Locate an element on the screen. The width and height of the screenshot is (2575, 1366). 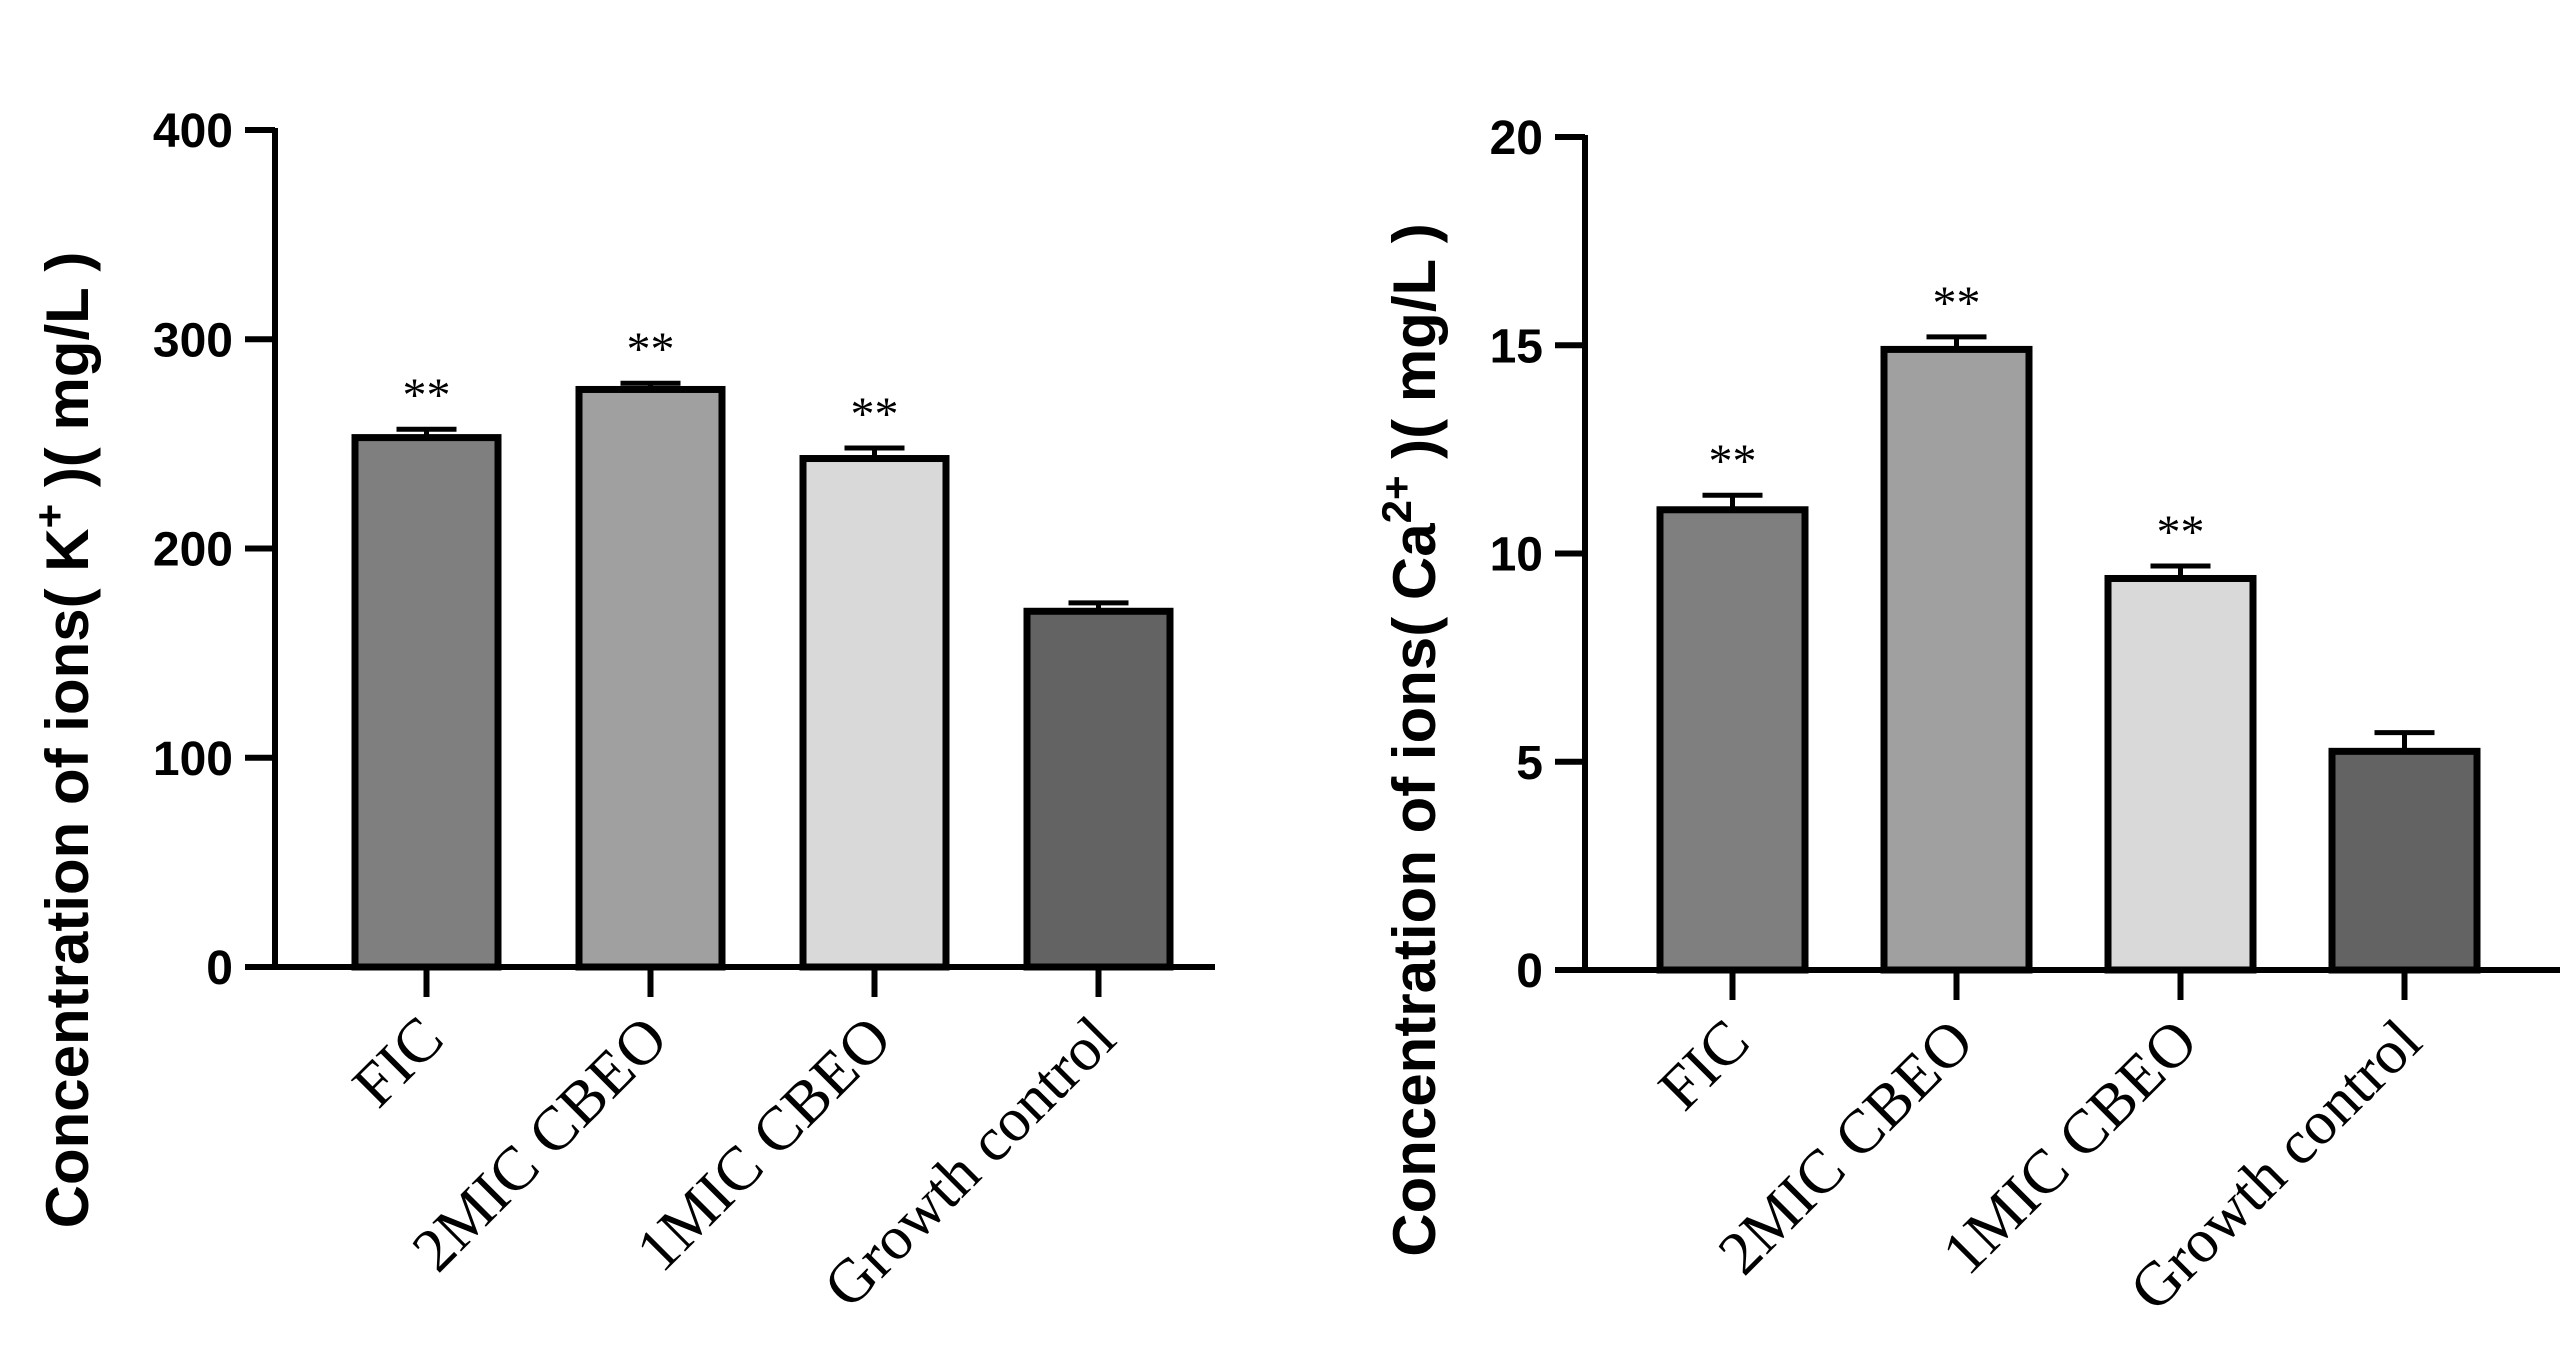
y-tick-label: 100 is located at coordinates (193, 759).